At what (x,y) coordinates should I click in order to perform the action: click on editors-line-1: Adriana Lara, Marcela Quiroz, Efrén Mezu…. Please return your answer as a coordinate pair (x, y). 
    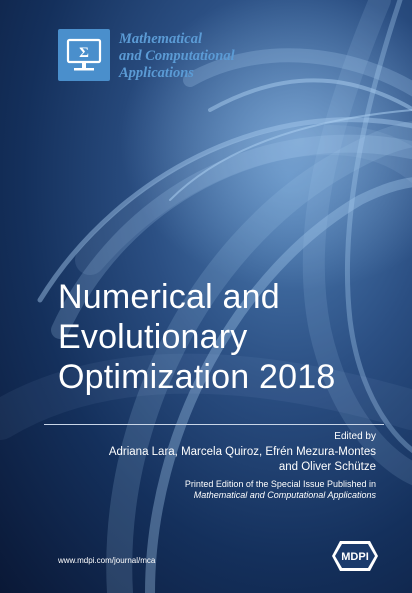
    Looking at the image, I should click on (242, 452).